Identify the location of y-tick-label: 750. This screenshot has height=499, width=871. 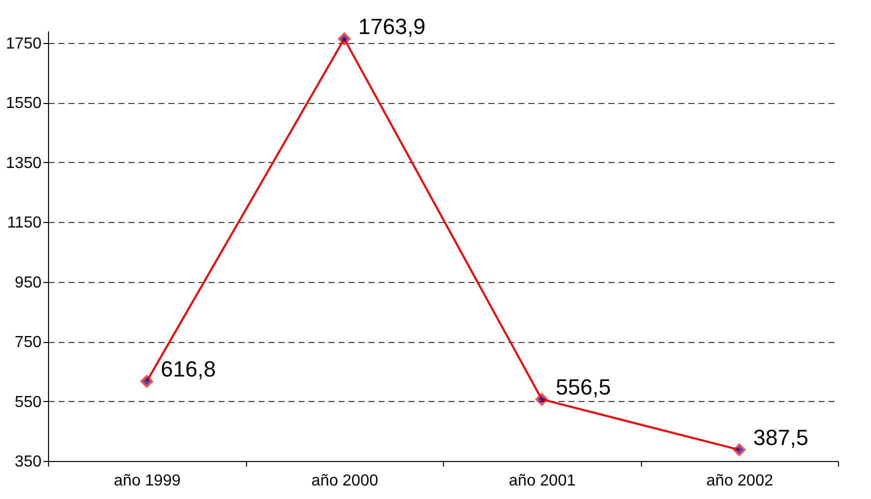
(28, 343).